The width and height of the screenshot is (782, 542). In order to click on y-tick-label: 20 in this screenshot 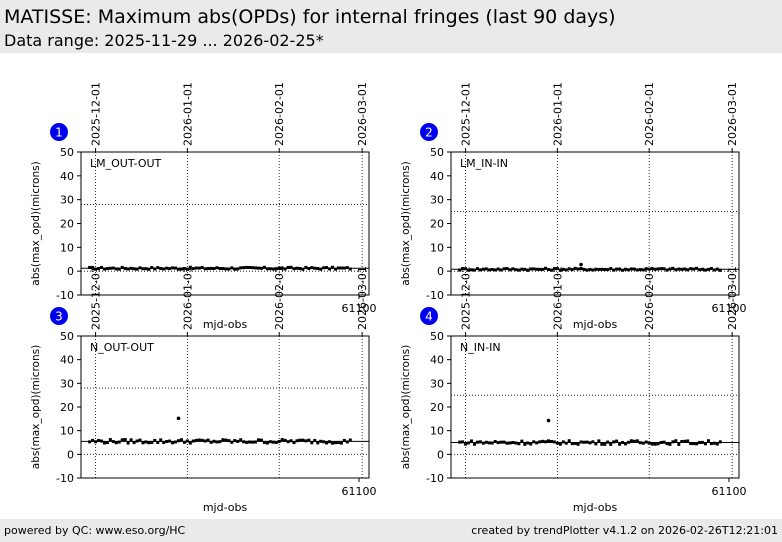, I will do `click(67, 224)`.